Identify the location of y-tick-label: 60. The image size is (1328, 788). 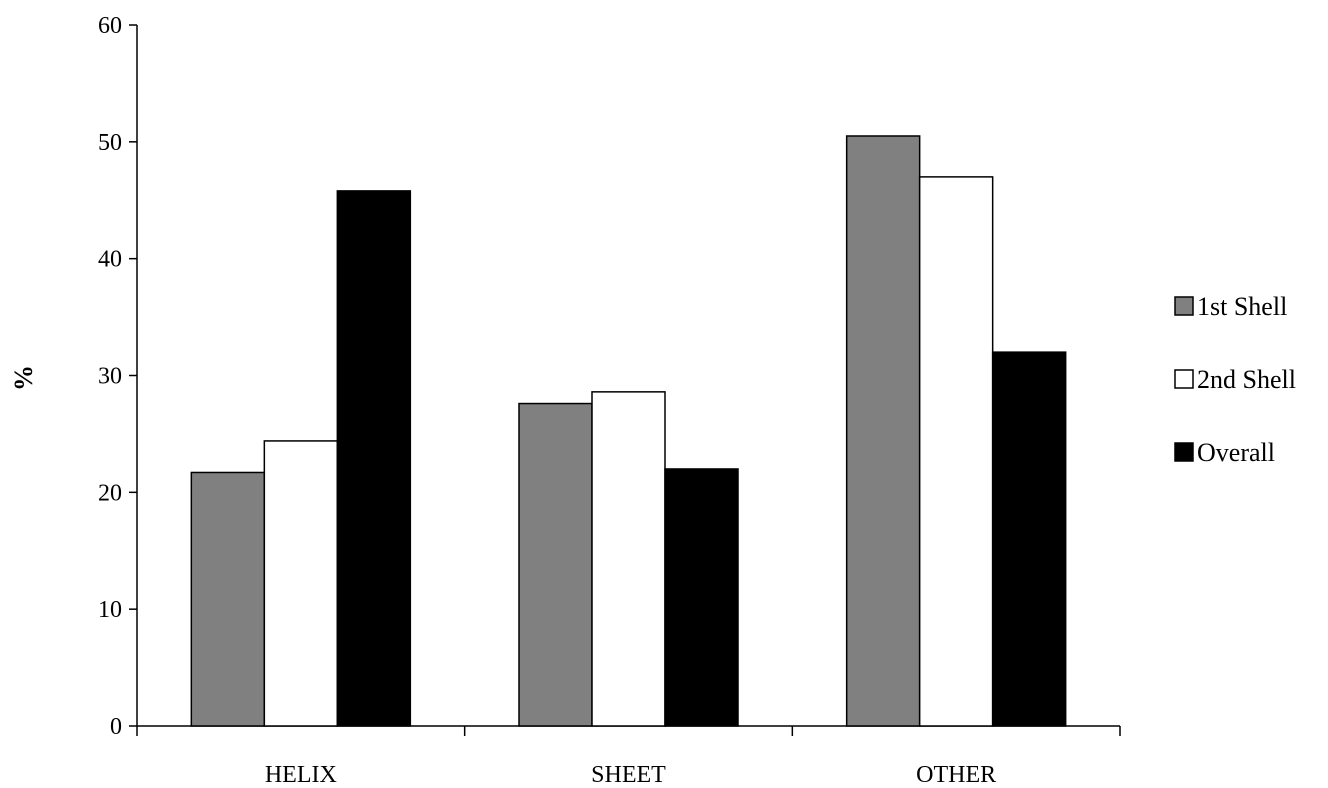
(110, 26).